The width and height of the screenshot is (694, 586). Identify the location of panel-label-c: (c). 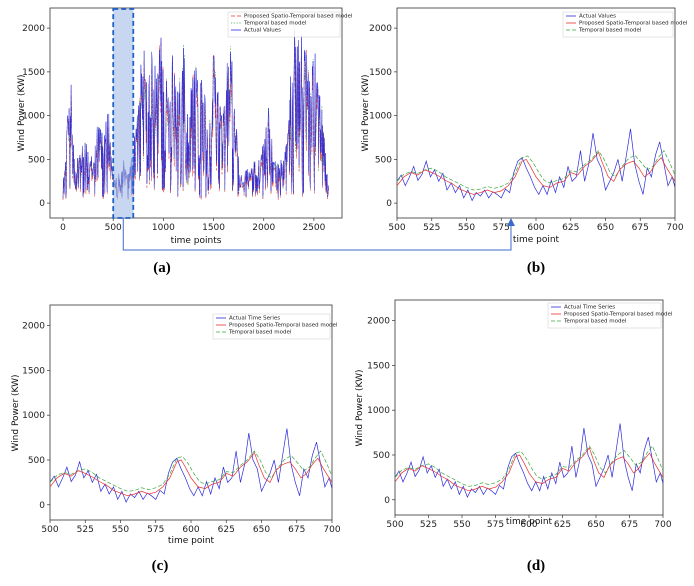
(160, 566).